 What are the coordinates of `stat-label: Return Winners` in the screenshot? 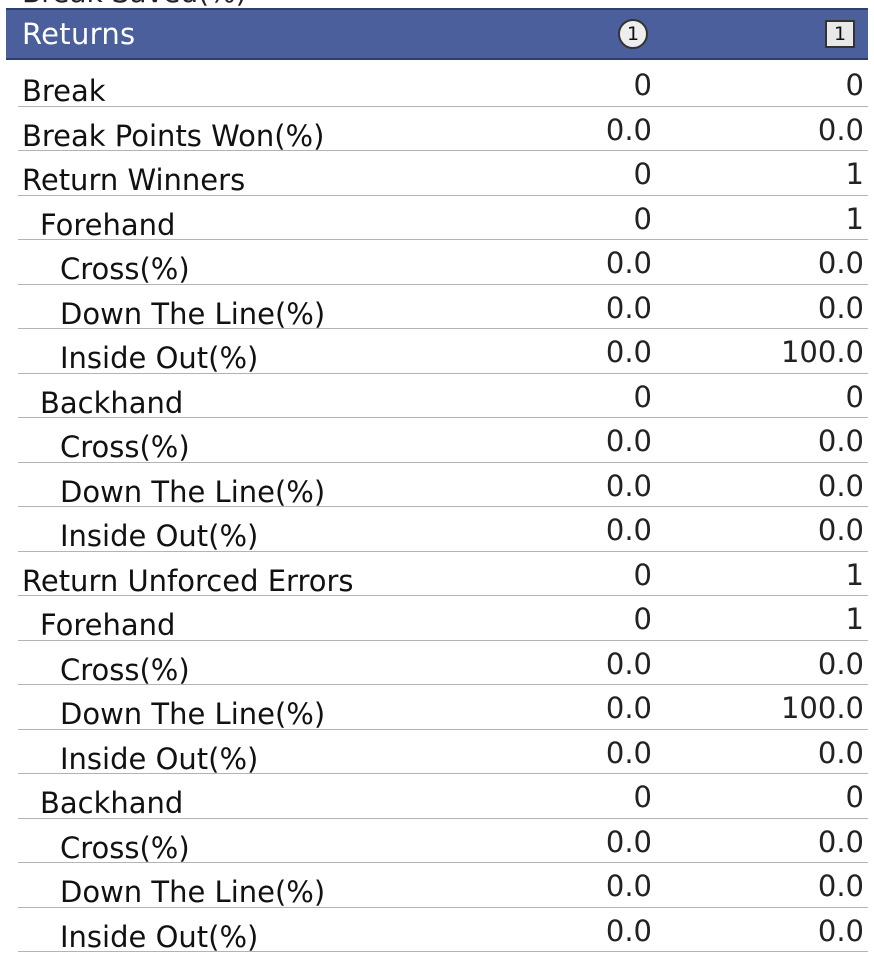 It's located at (134, 180).